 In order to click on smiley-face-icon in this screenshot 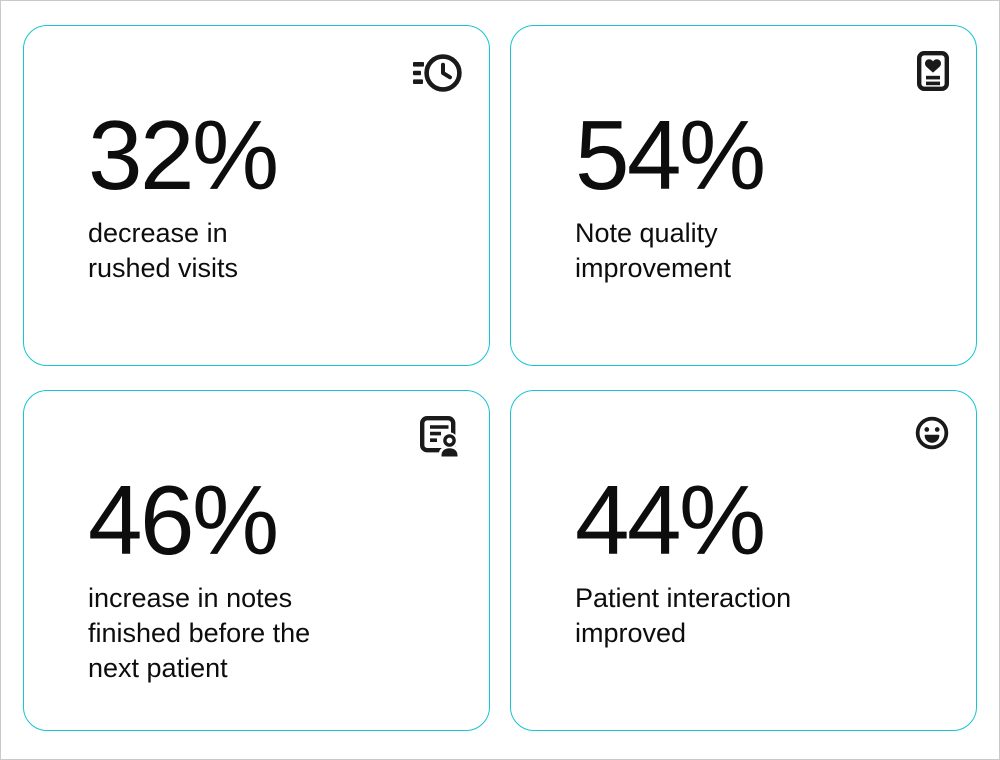, I will do `click(932, 433)`.